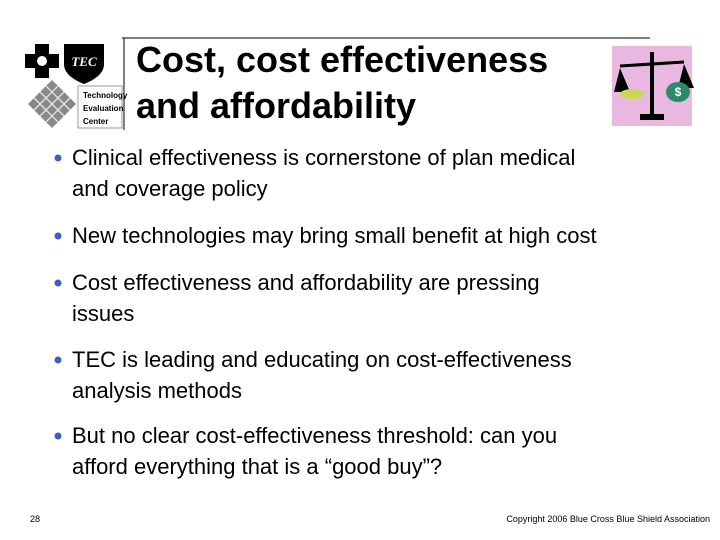 The height and width of the screenshot is (540, 720). What do you see at coordinates (157, 390) in the screenshot?
I see `bullet-text: analysis methods` at bounding box center [157, 390].